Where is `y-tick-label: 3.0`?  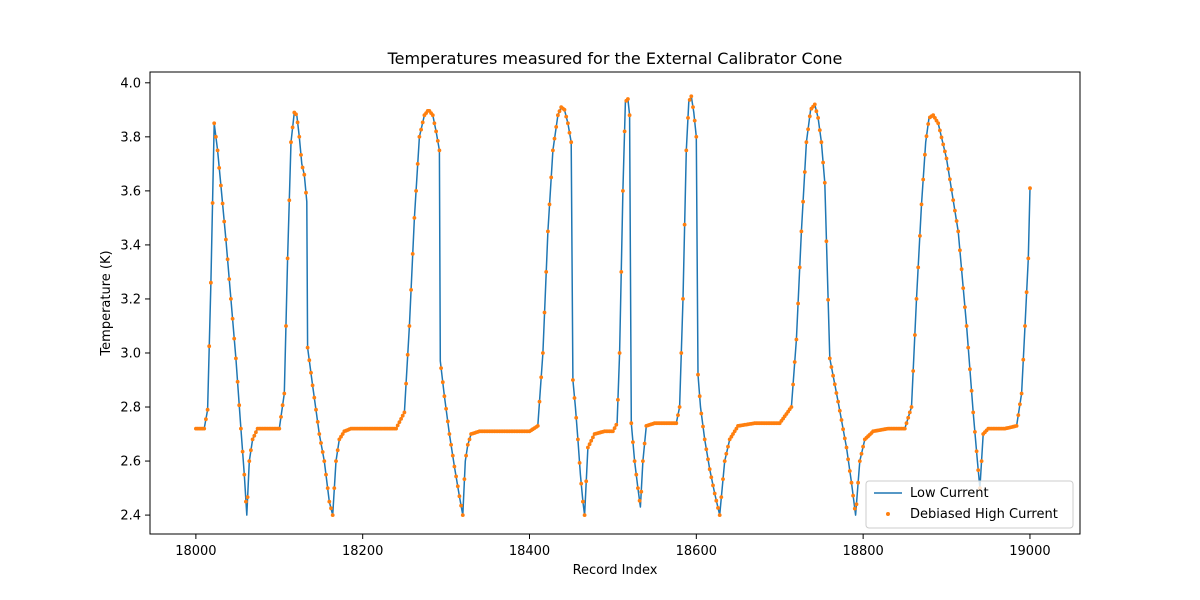 y-tick-label: 3.0 is located at coordinates (130, 353).